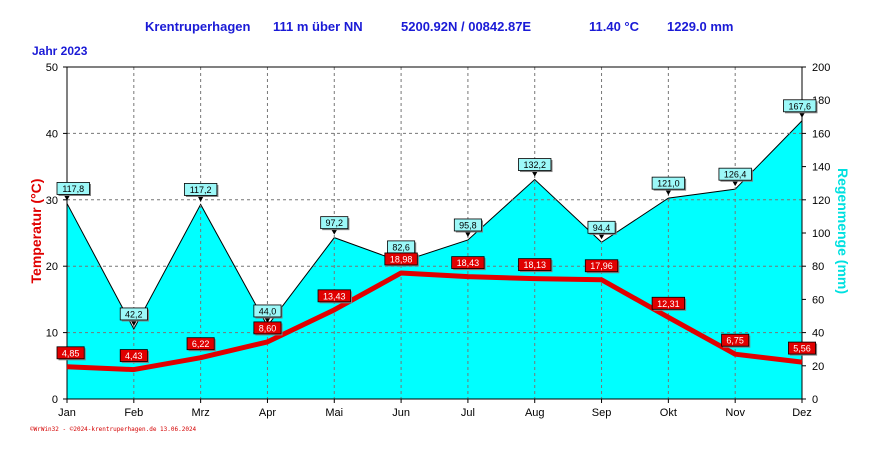  What do you see at coordinates (818, 367) in the screenshot?
I see `right-axis-tick-label: 20` at bounding box center [818, 367].